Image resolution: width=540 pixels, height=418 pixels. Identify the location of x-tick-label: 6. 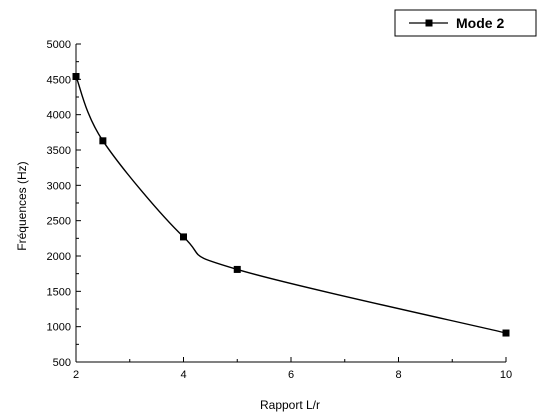
(291, 375).